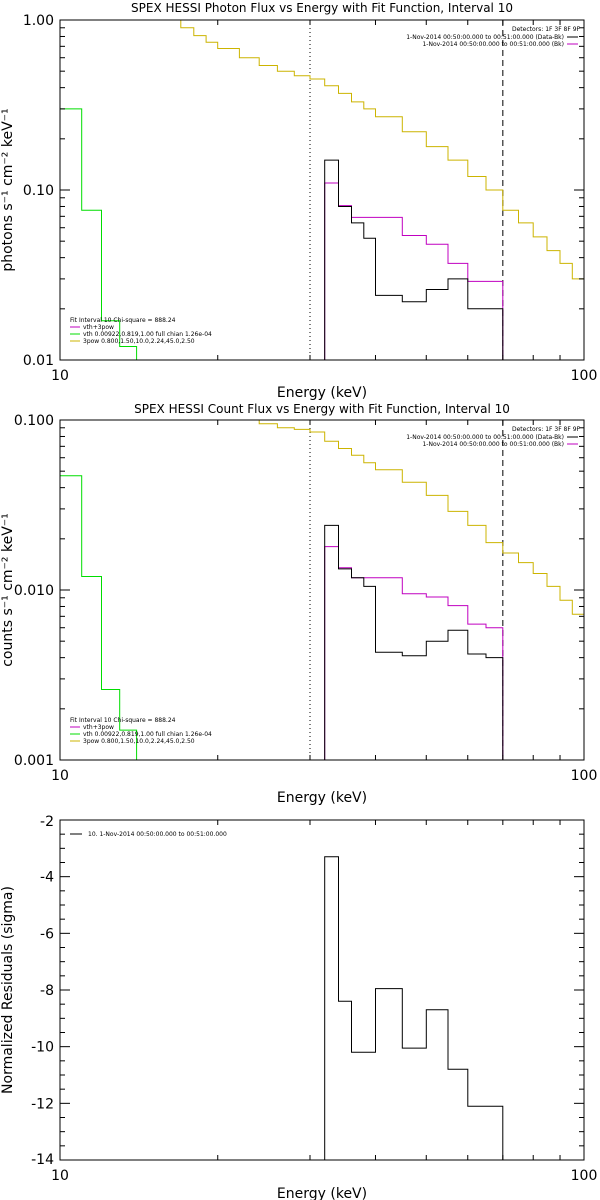  I want to click on y-tick-label: 0.001, so click(34, 761).